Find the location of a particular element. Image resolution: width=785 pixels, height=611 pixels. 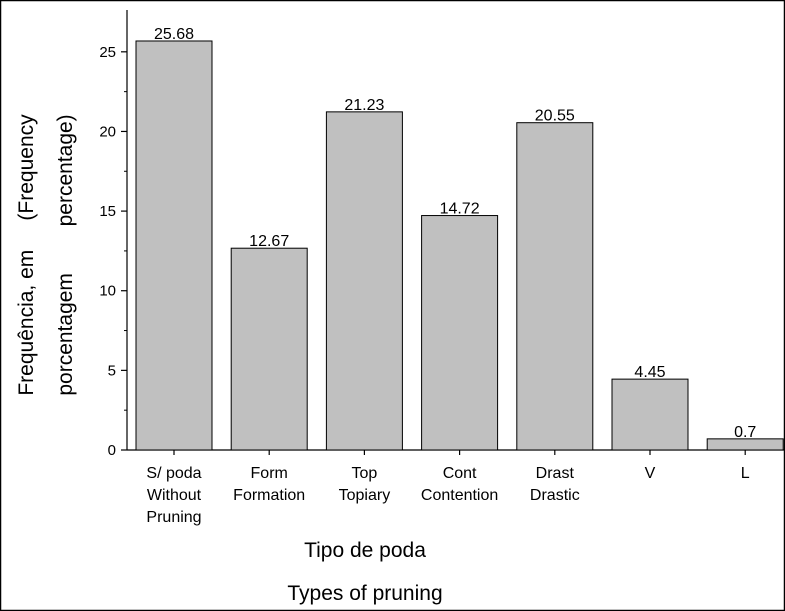

x-tick-label: L is located at coordinates (745, 473).